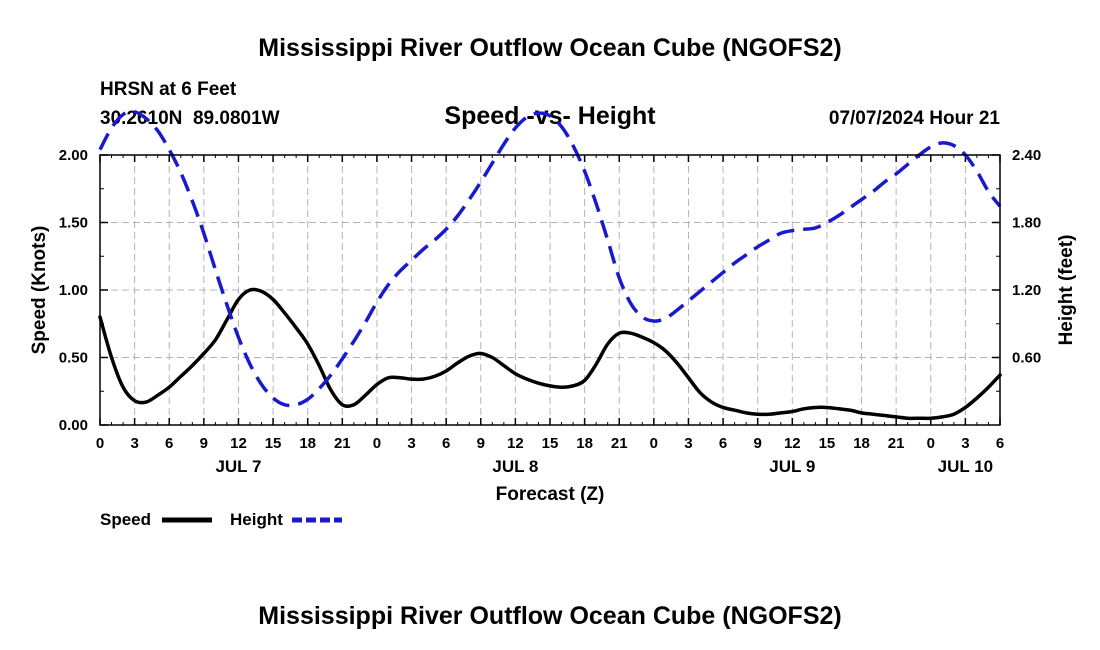 The height and width of the screenshot is (650, 1100). Describe the element at coordinates (1026, 358) in the screenshot. I see `y2-tick-label: 0.60` at that location.